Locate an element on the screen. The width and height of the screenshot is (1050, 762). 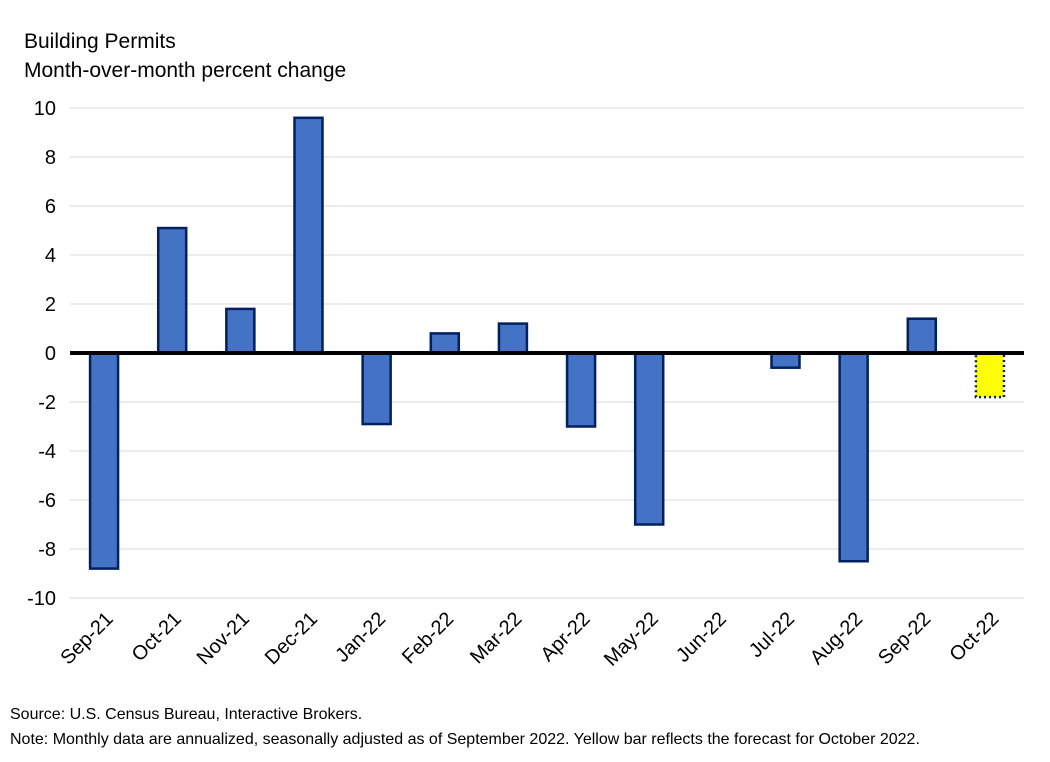
x-category-label: Jul-22 is located at coordinates (772, 635).